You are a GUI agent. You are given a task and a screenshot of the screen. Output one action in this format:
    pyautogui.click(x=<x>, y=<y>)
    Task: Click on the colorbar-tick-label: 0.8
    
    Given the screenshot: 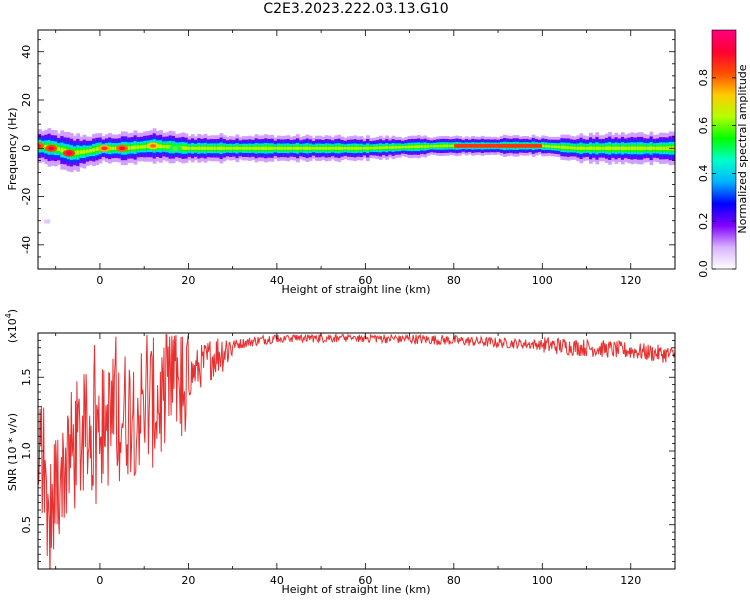 What is the action you would take?
    pyautogui.click(x=703, y=78)
    